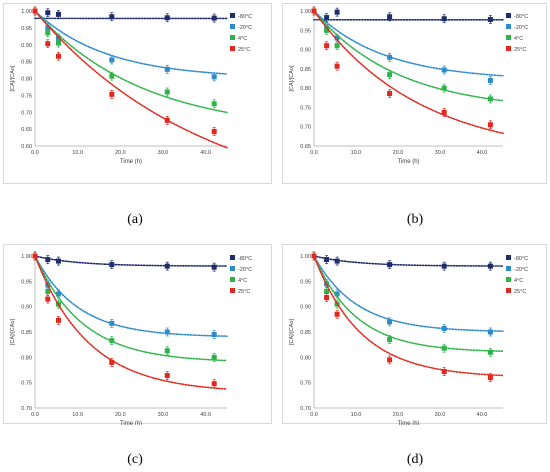 The width and height of the screenshot is (550, 472). Describe the element at coordinates (305, 147) in the screenshot. I see `y-tick-label: 0.65` at that location.